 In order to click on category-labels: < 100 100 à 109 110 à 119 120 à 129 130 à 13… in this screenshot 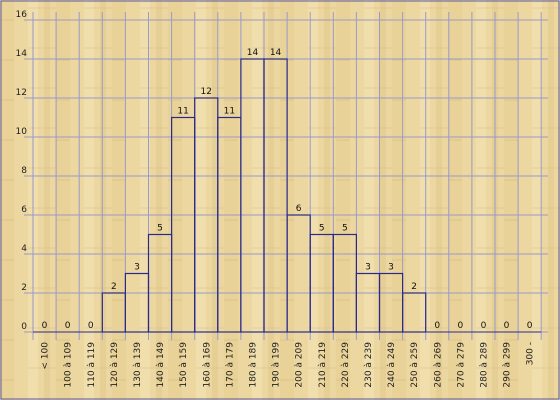, I will do `click(288, 365)`.